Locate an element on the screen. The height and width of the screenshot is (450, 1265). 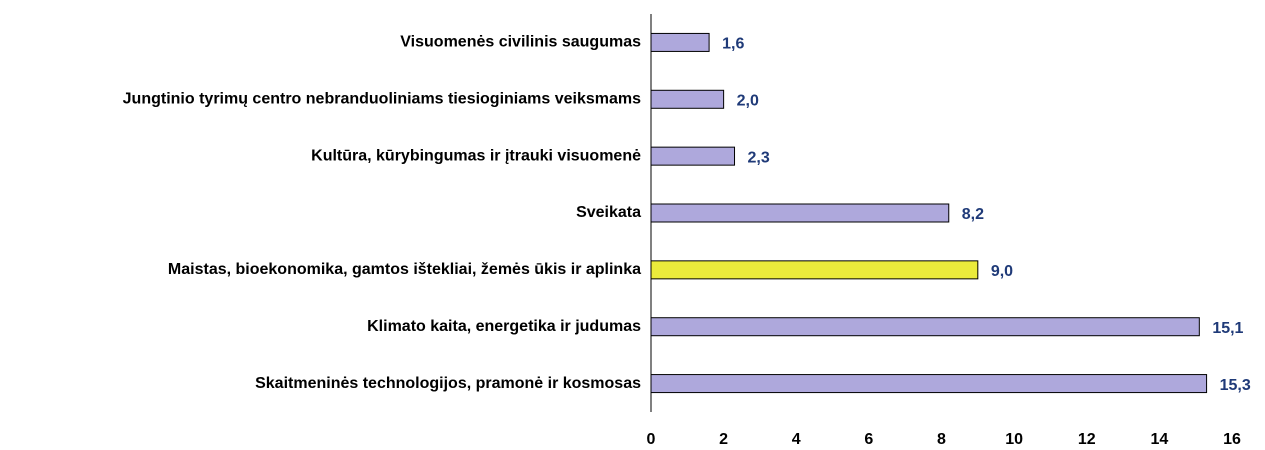
value-label: 15,1 is located at coordinates (1227, 328).